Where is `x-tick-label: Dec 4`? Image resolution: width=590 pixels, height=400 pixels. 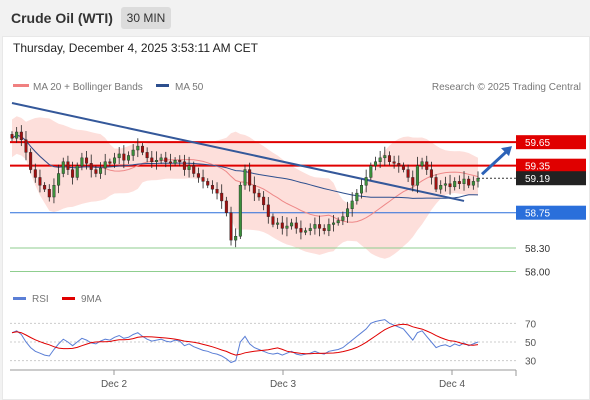 x-tick-label: Dec 4 is located at coordinates (452, 384).